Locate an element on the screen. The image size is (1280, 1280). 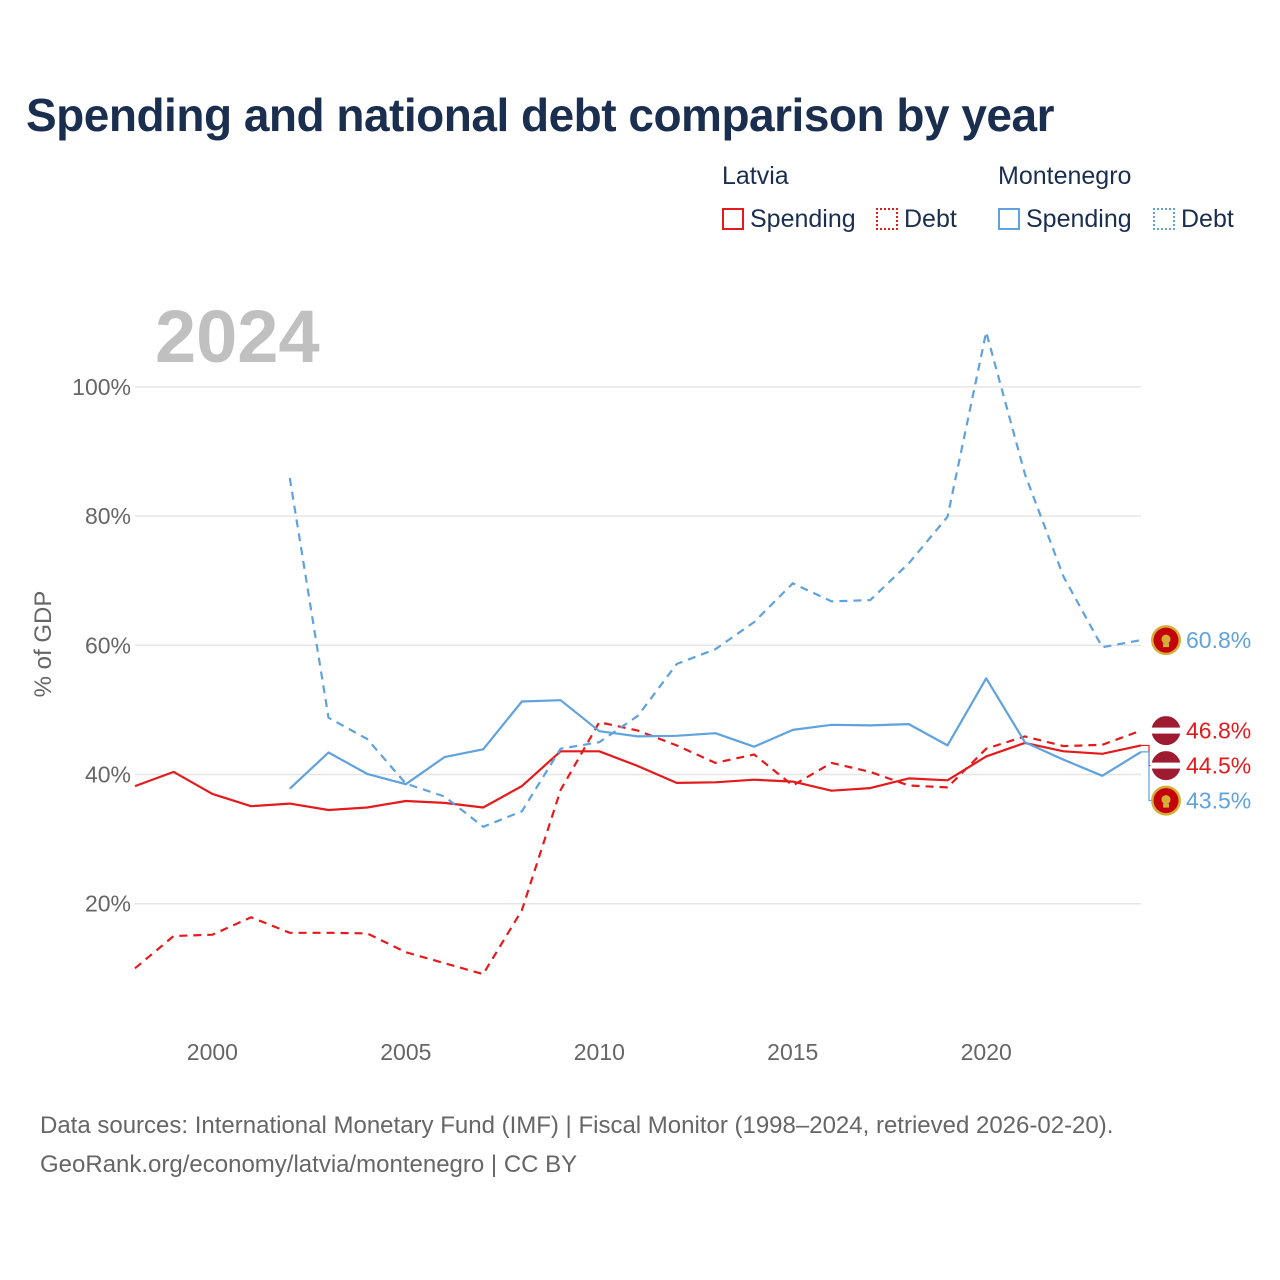
series-line-montenegro-spending is located at coordinates (715, 733).